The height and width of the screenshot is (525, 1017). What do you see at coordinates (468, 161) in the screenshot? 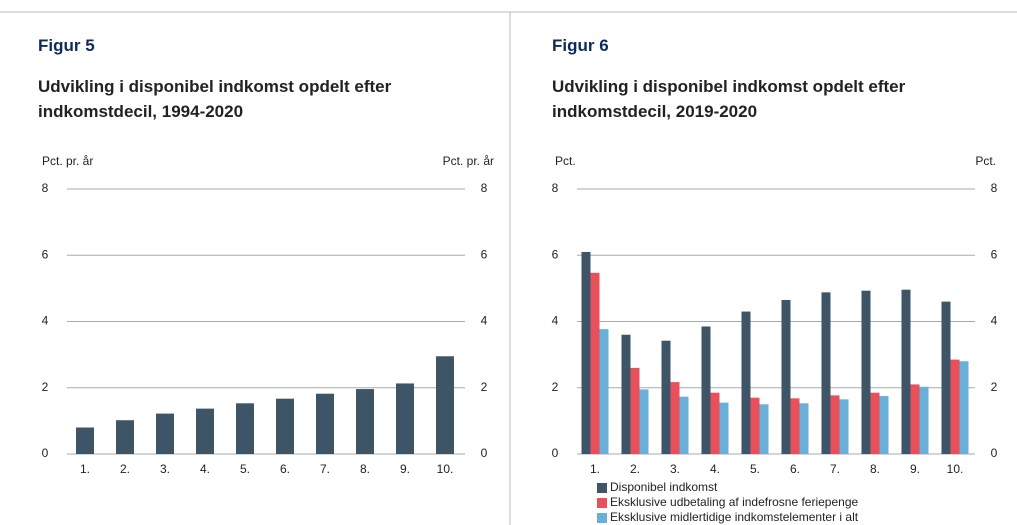
I see `y2-axis-label: Pct. pr. år` at bounding box center [468, 161].